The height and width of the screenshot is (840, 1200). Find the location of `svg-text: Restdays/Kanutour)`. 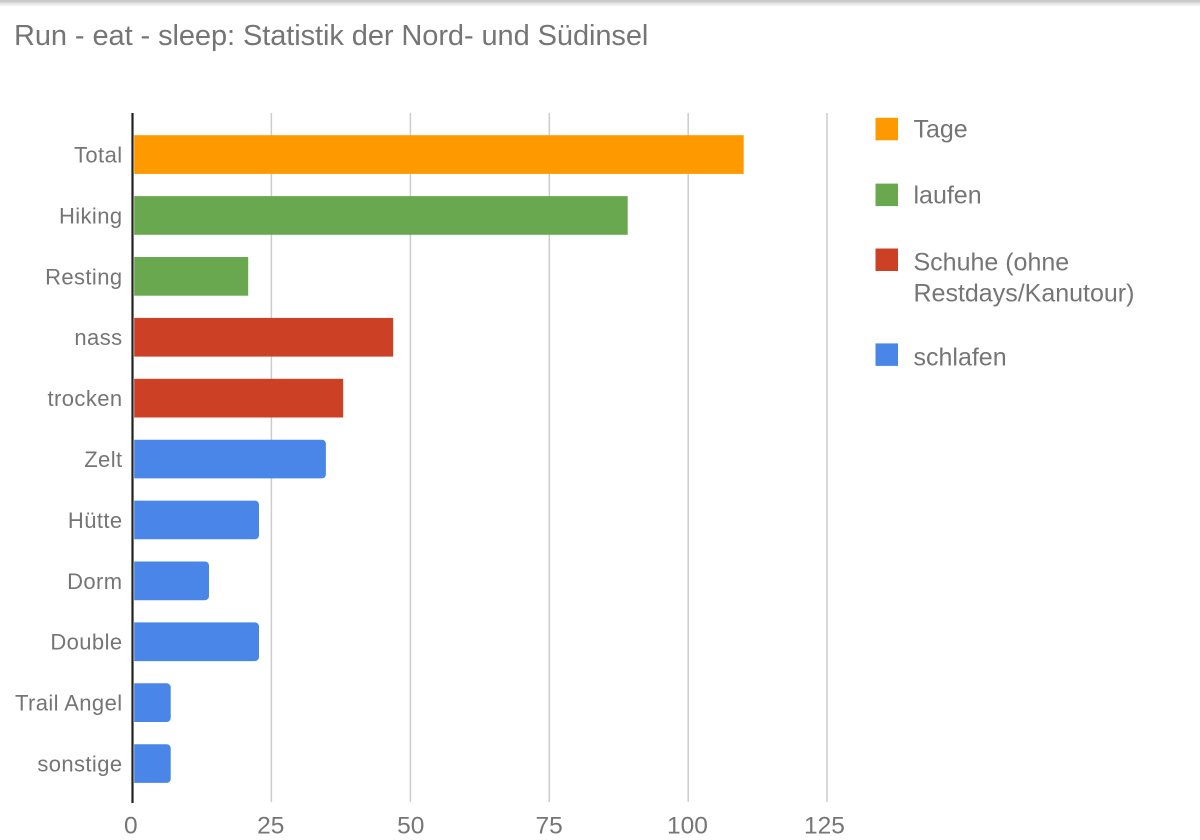

svg-text: Restdays/Kanutour) is located at coordinates (1024, 294).